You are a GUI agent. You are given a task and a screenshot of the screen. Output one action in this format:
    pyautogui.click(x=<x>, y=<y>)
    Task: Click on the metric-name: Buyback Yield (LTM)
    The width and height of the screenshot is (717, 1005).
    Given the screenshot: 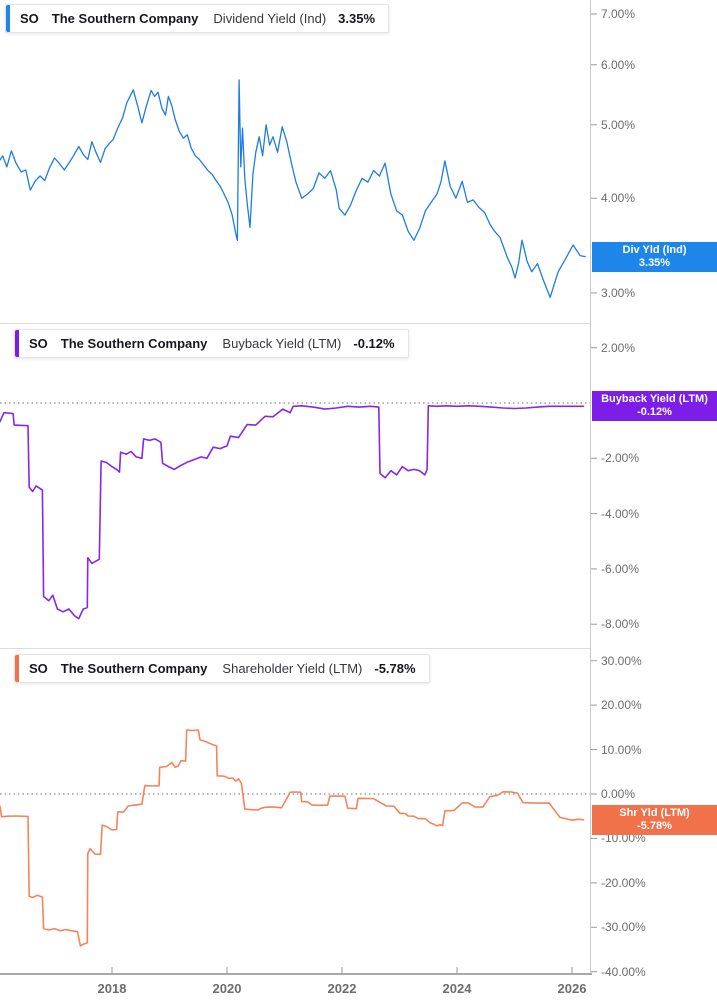 What is the action you would take?
    pyautogui.click(x=282, y=343)
    